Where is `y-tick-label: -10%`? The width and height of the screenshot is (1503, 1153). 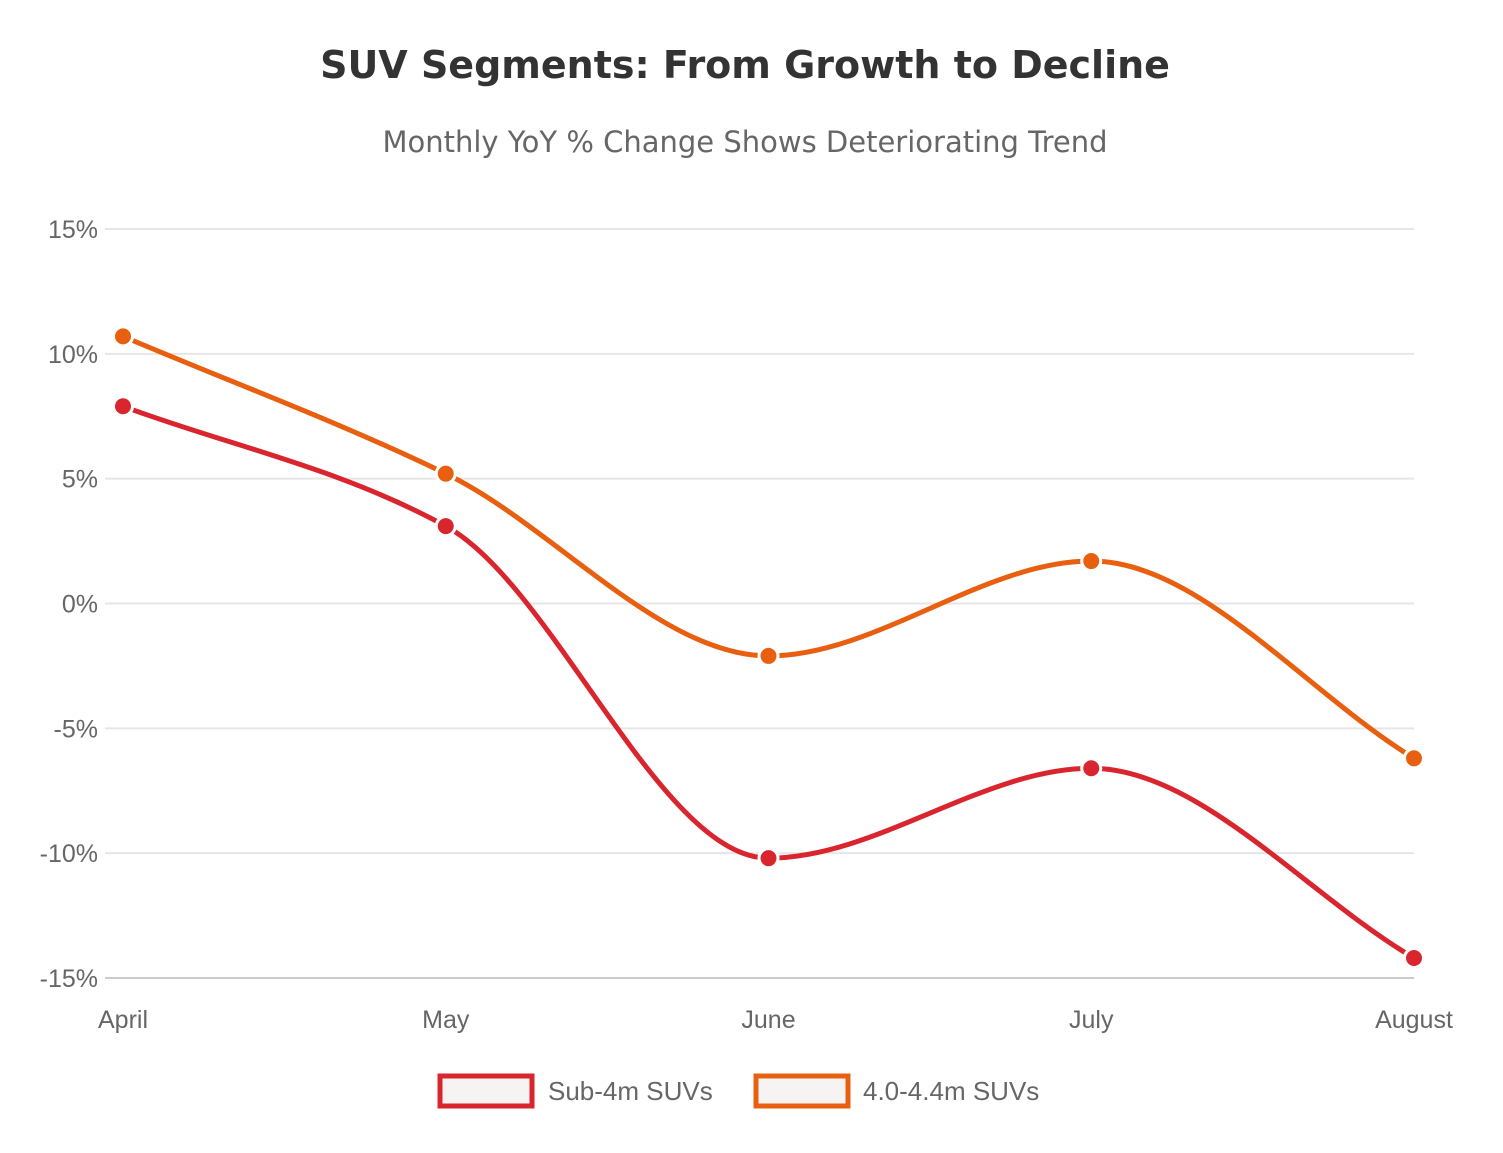 y-tick-label: -10% is located at coordinates (69, 854).